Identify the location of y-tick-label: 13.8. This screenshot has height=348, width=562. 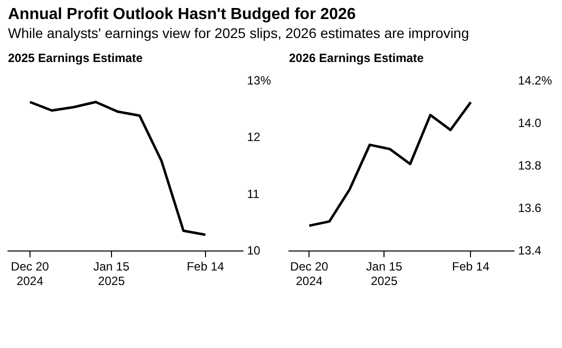
(530, 165).